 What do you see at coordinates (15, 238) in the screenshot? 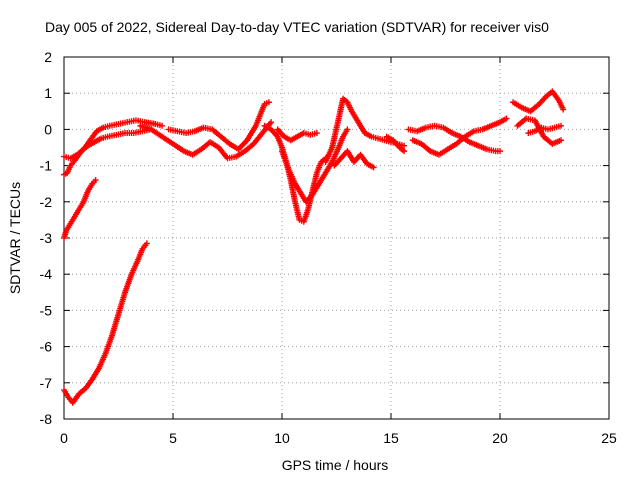
I see `y-axis-label: SDTVAR / TECUs` at bounding box center [15, 238].